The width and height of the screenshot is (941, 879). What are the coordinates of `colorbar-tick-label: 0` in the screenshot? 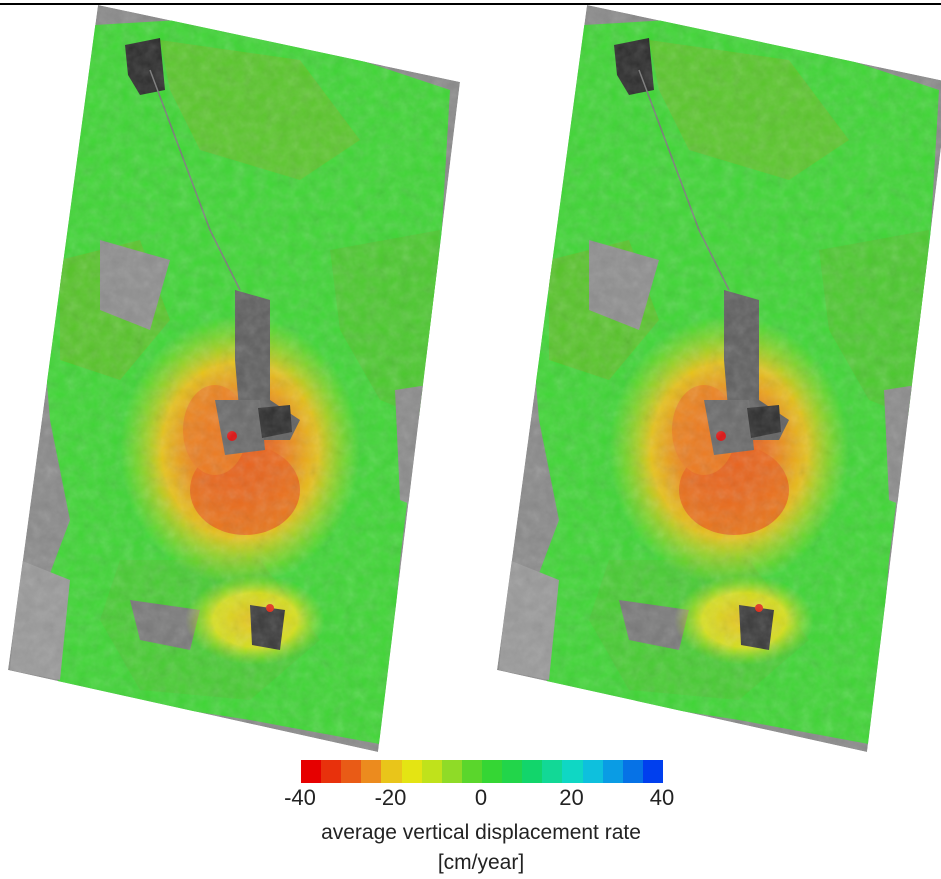 It's located at (481, 797).